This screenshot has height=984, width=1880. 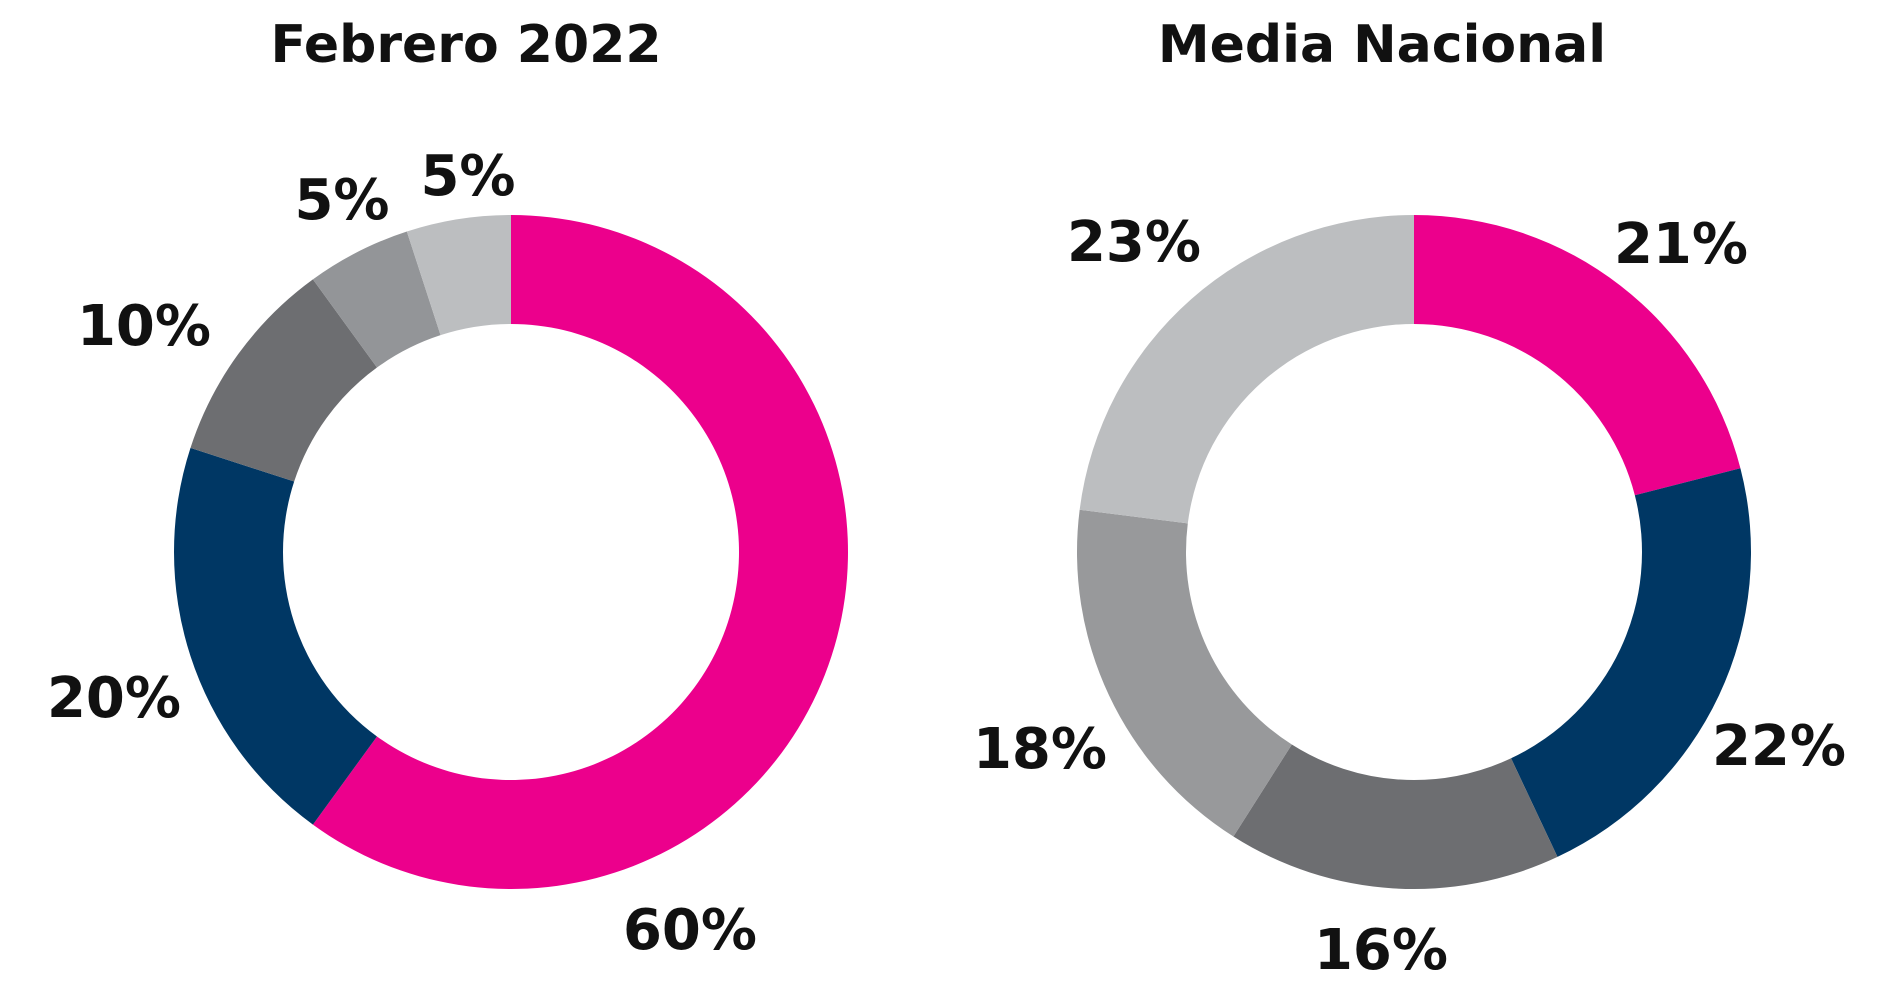 What do you see at coordinates (114, 698) in the screenshot?
I see `value-label: 20%` at bounding box center [114, 698].